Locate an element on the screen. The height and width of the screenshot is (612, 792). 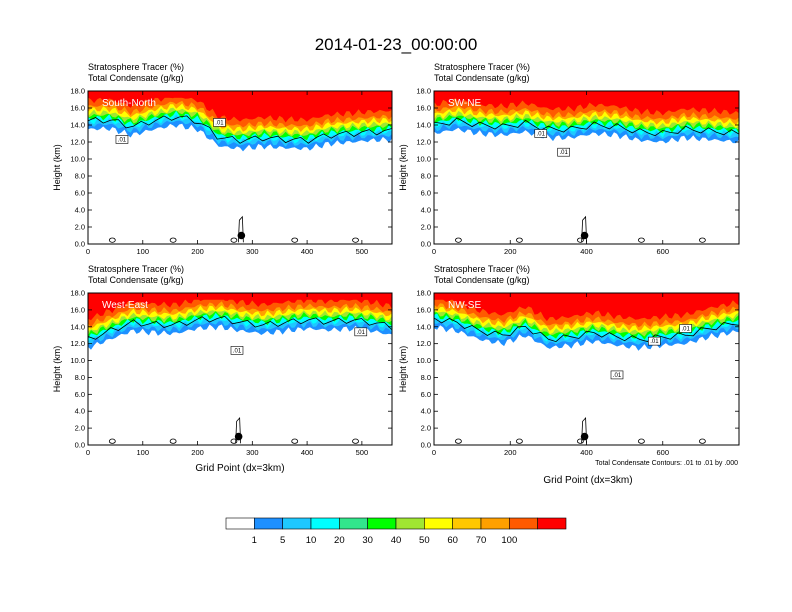
x-tick-label: 300 is located at coordinates (252, 452).